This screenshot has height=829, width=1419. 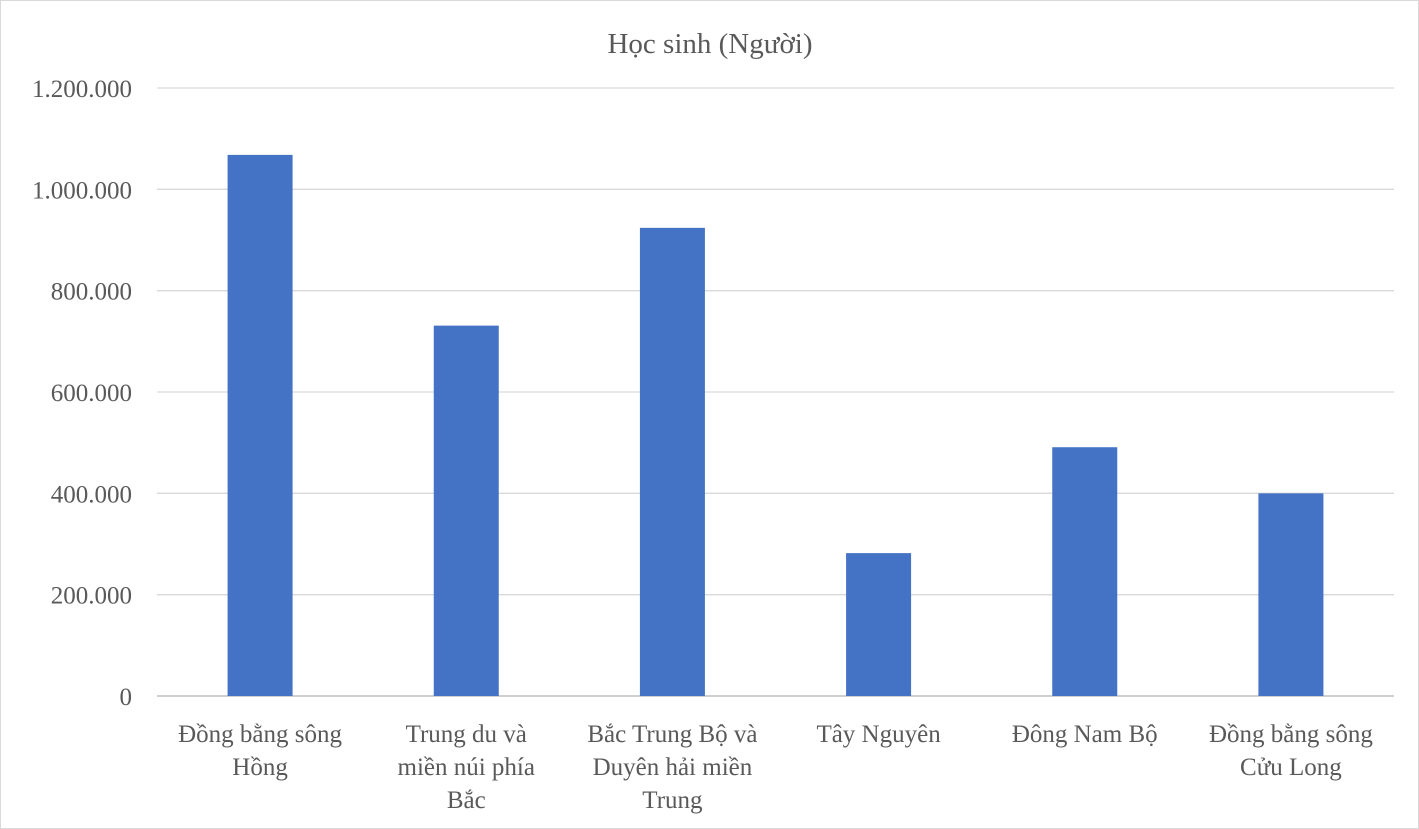 What do you see at coordinates (126, 697) in the screenshot?
I see `y-tick-label: 0` at bounding box center [126, 697].